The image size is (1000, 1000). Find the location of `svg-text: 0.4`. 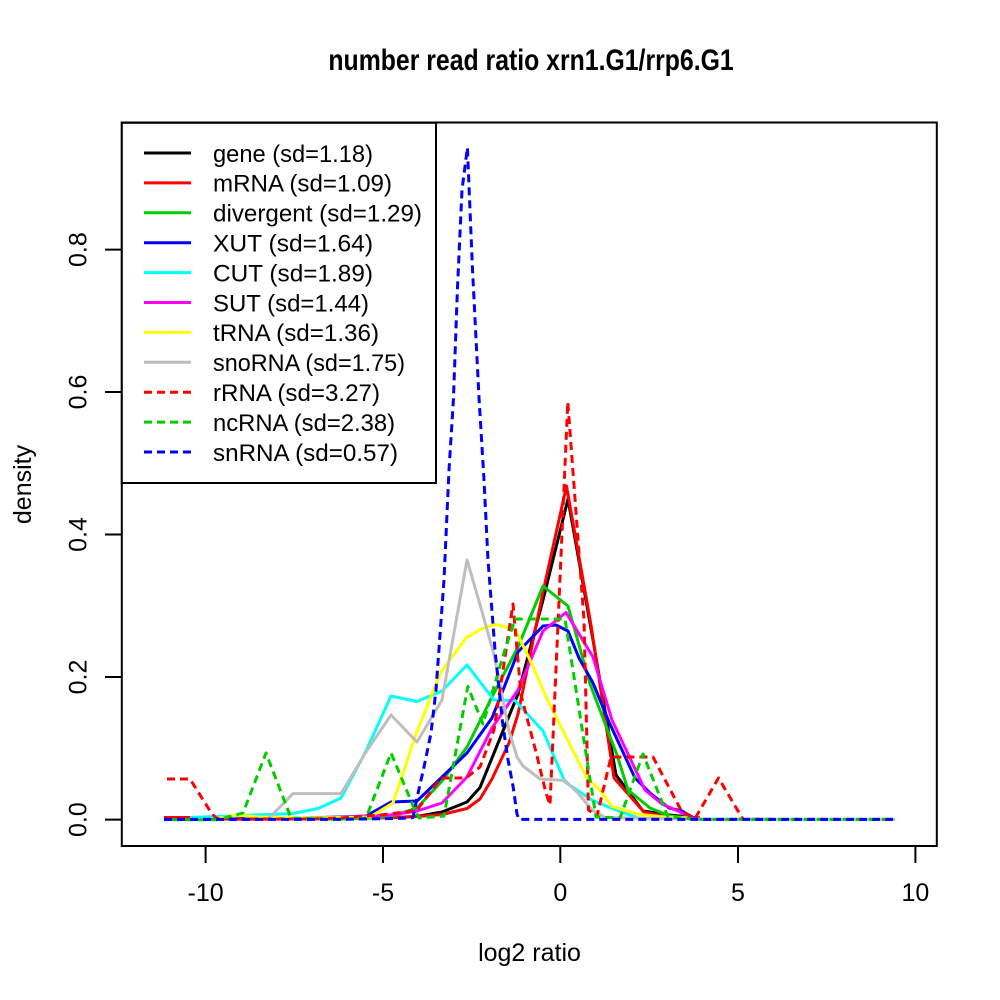

svg-text: 0.4 is located at coordinates (79, 534).